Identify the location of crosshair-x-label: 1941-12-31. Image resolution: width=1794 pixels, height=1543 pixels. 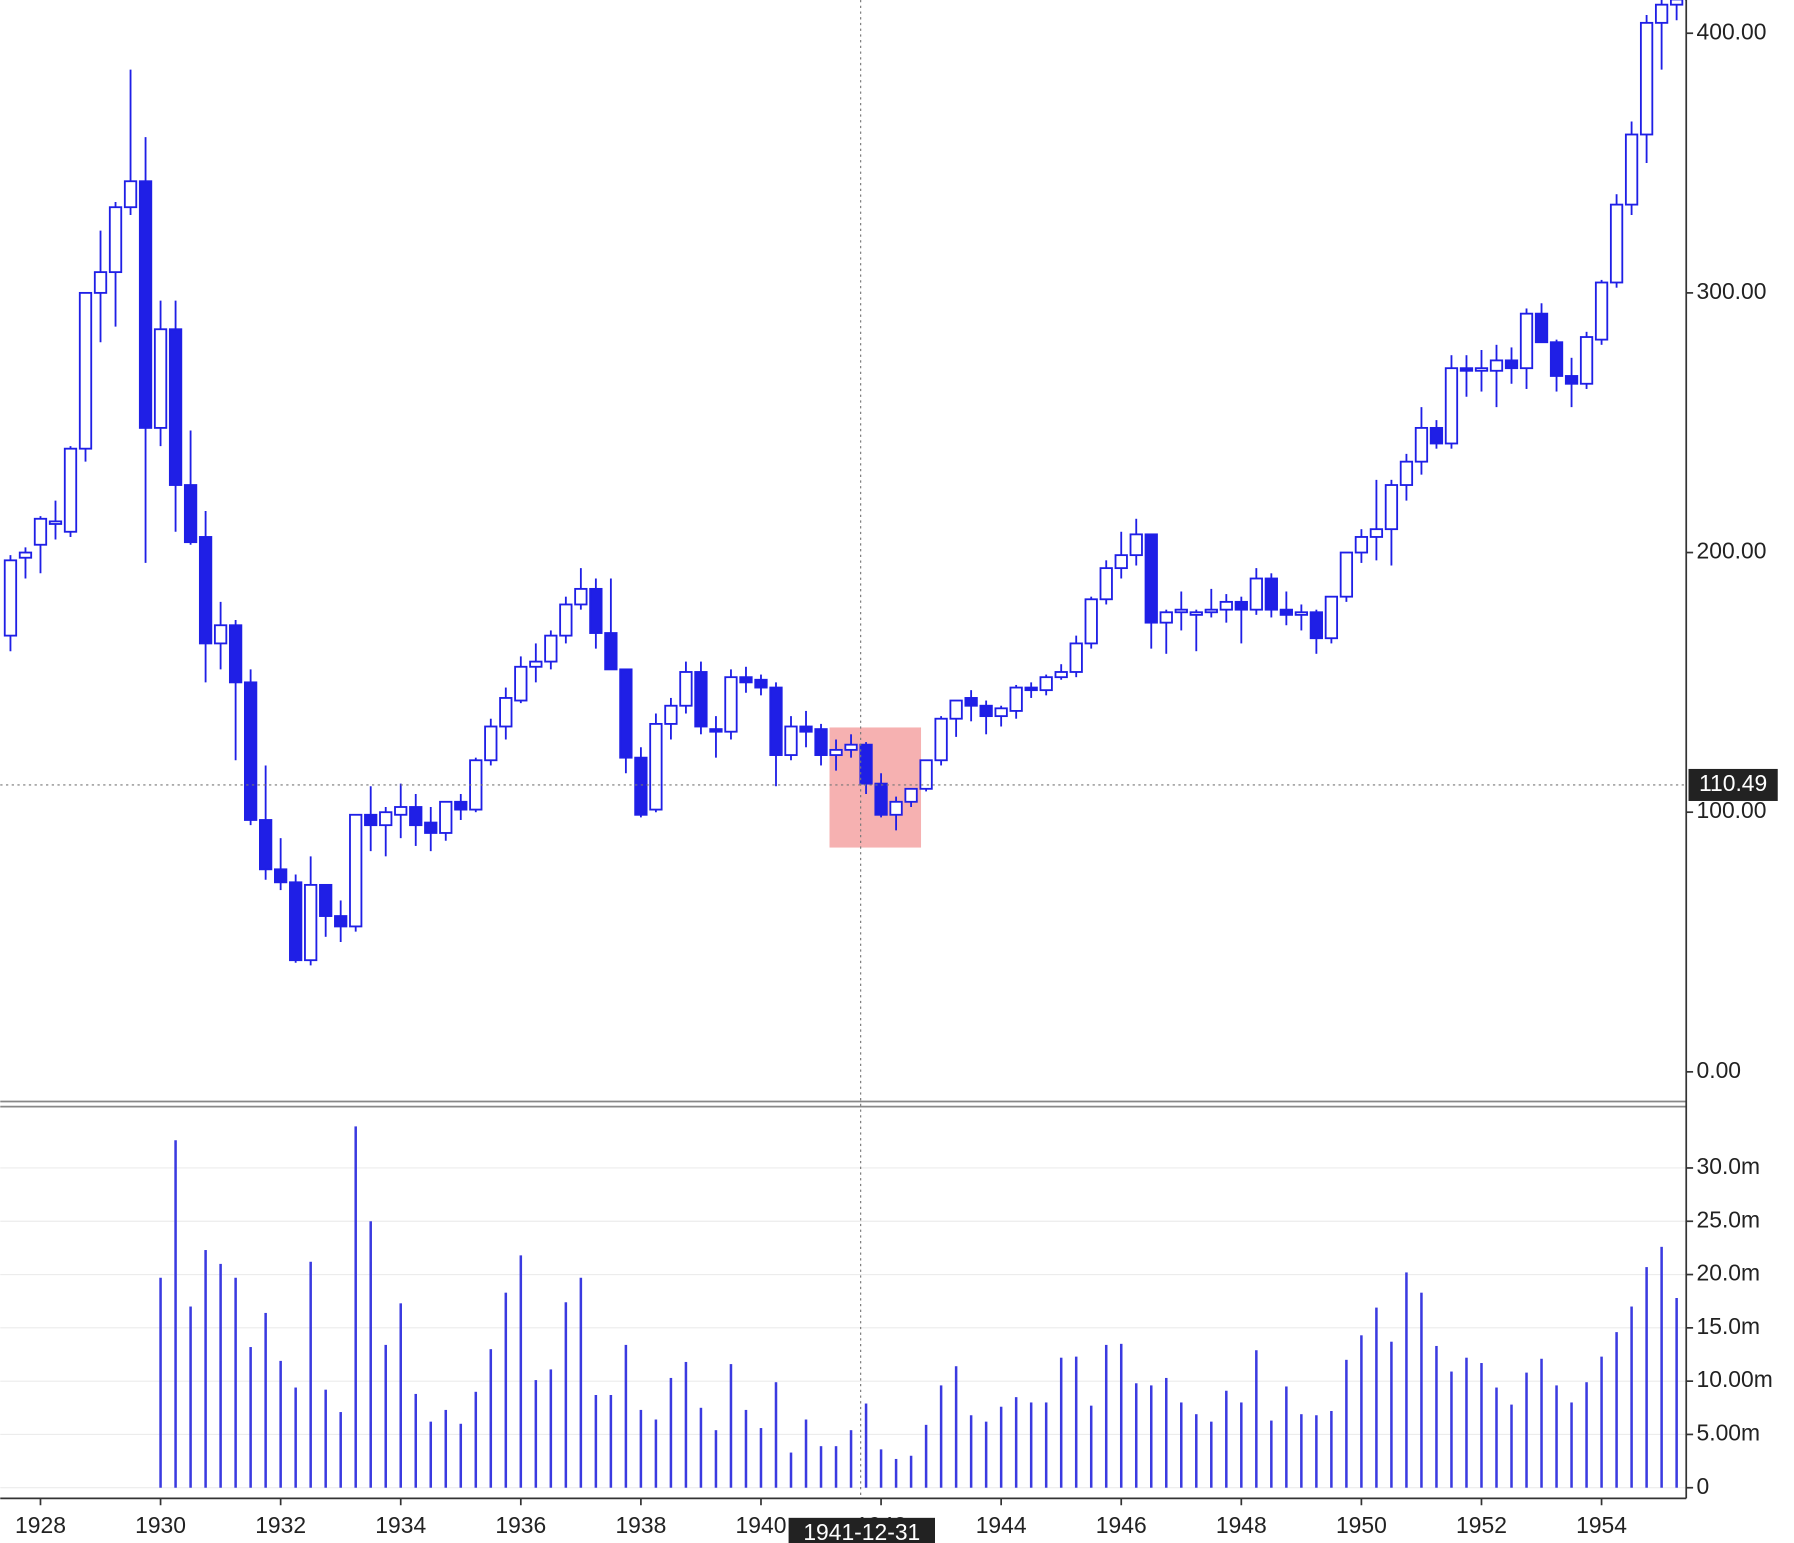
(861, 1531).